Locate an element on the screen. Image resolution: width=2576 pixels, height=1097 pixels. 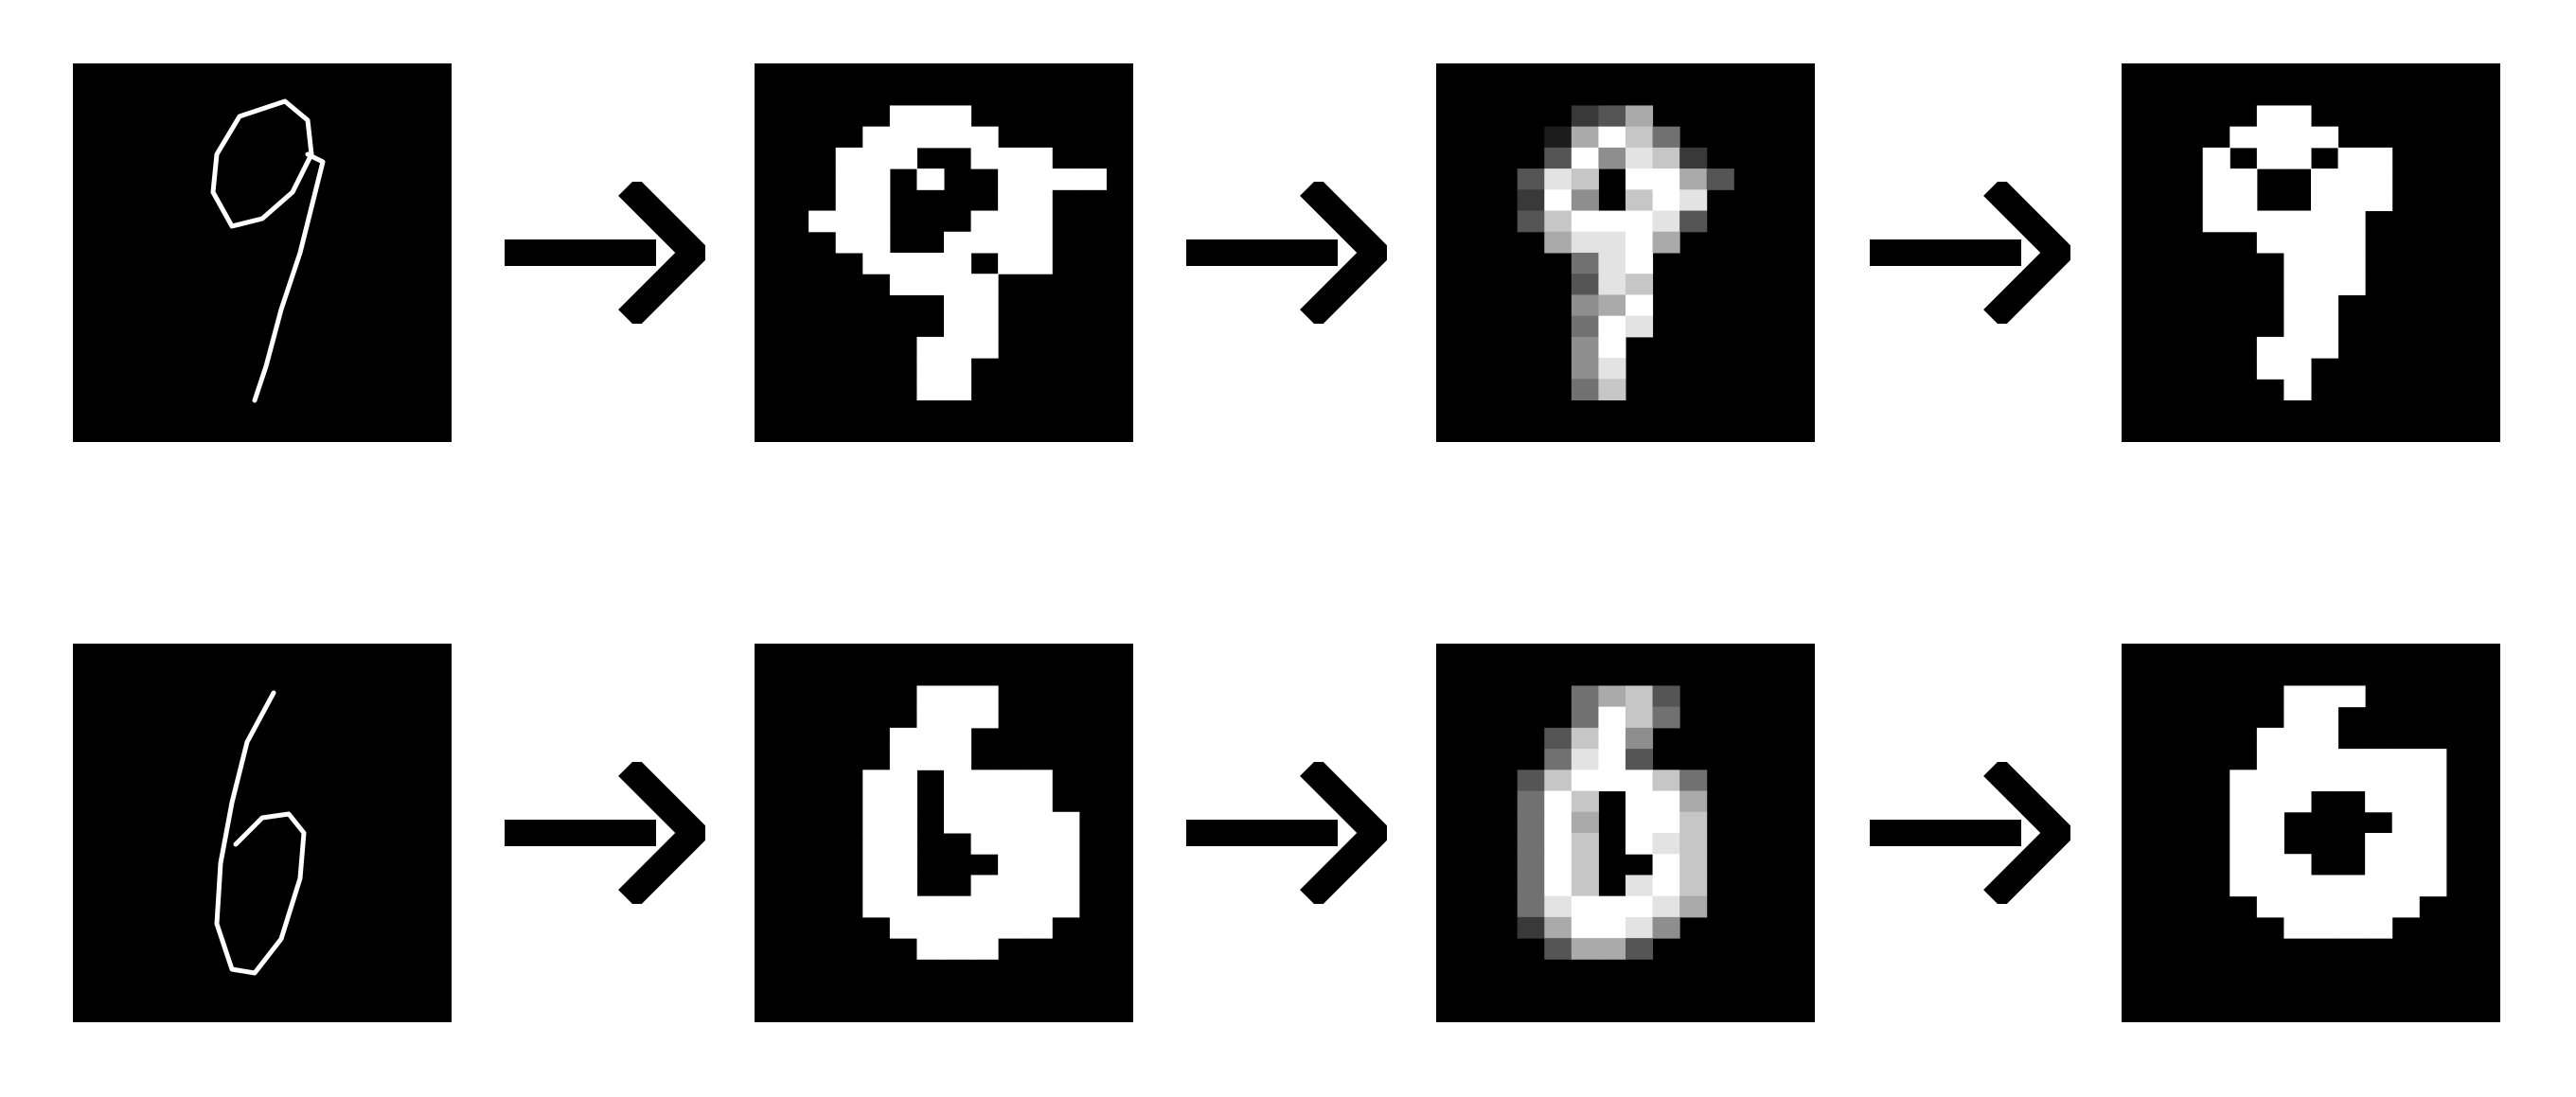
grayscale-pixel-grid is located at coordinates (1625, 253).